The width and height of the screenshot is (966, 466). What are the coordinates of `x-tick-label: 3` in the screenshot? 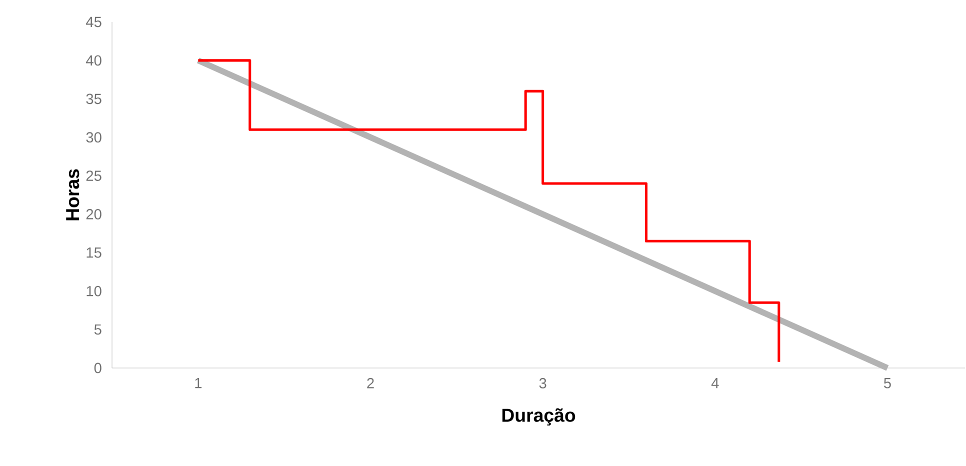 It's located at (542, 383).